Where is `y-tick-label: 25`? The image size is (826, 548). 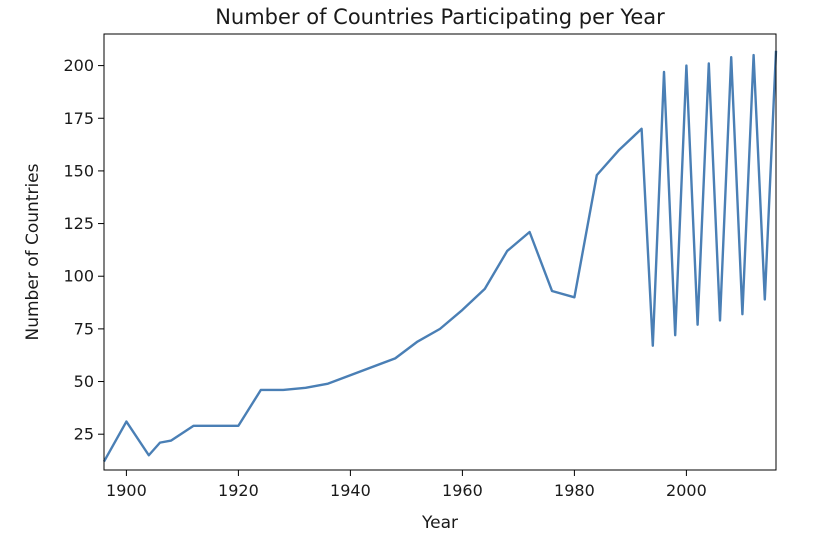 y-tick-label: 25 is located at coordinates (84, 434).